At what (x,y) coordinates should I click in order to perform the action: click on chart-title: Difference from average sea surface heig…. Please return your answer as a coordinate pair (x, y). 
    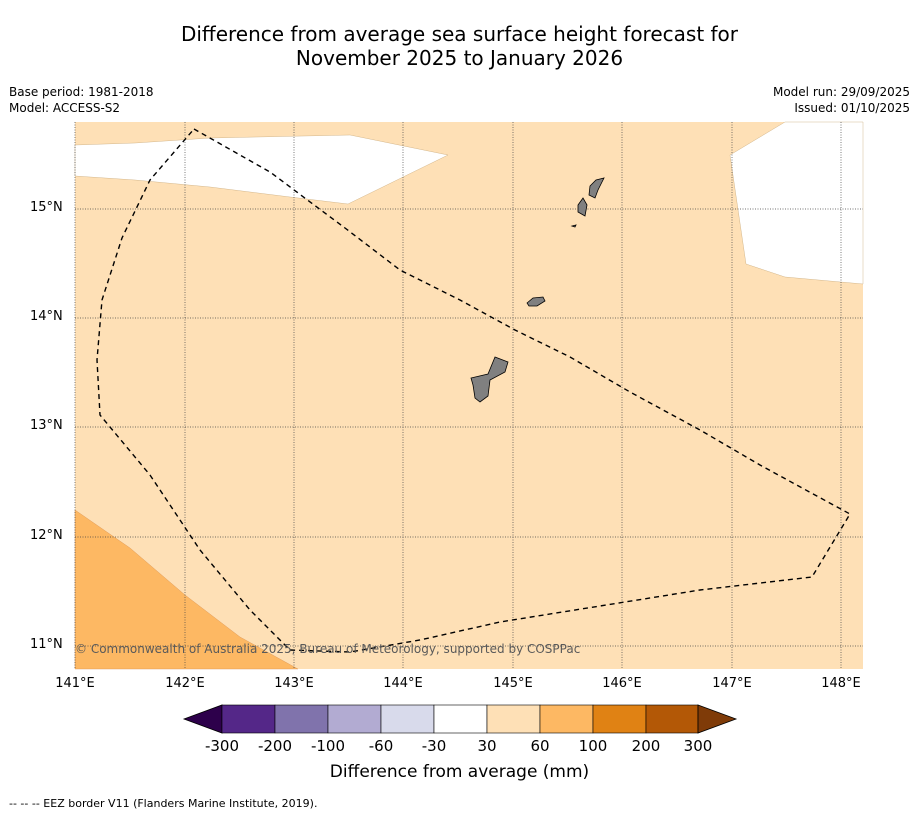
    Looking at the image, I should click on (459, 46).